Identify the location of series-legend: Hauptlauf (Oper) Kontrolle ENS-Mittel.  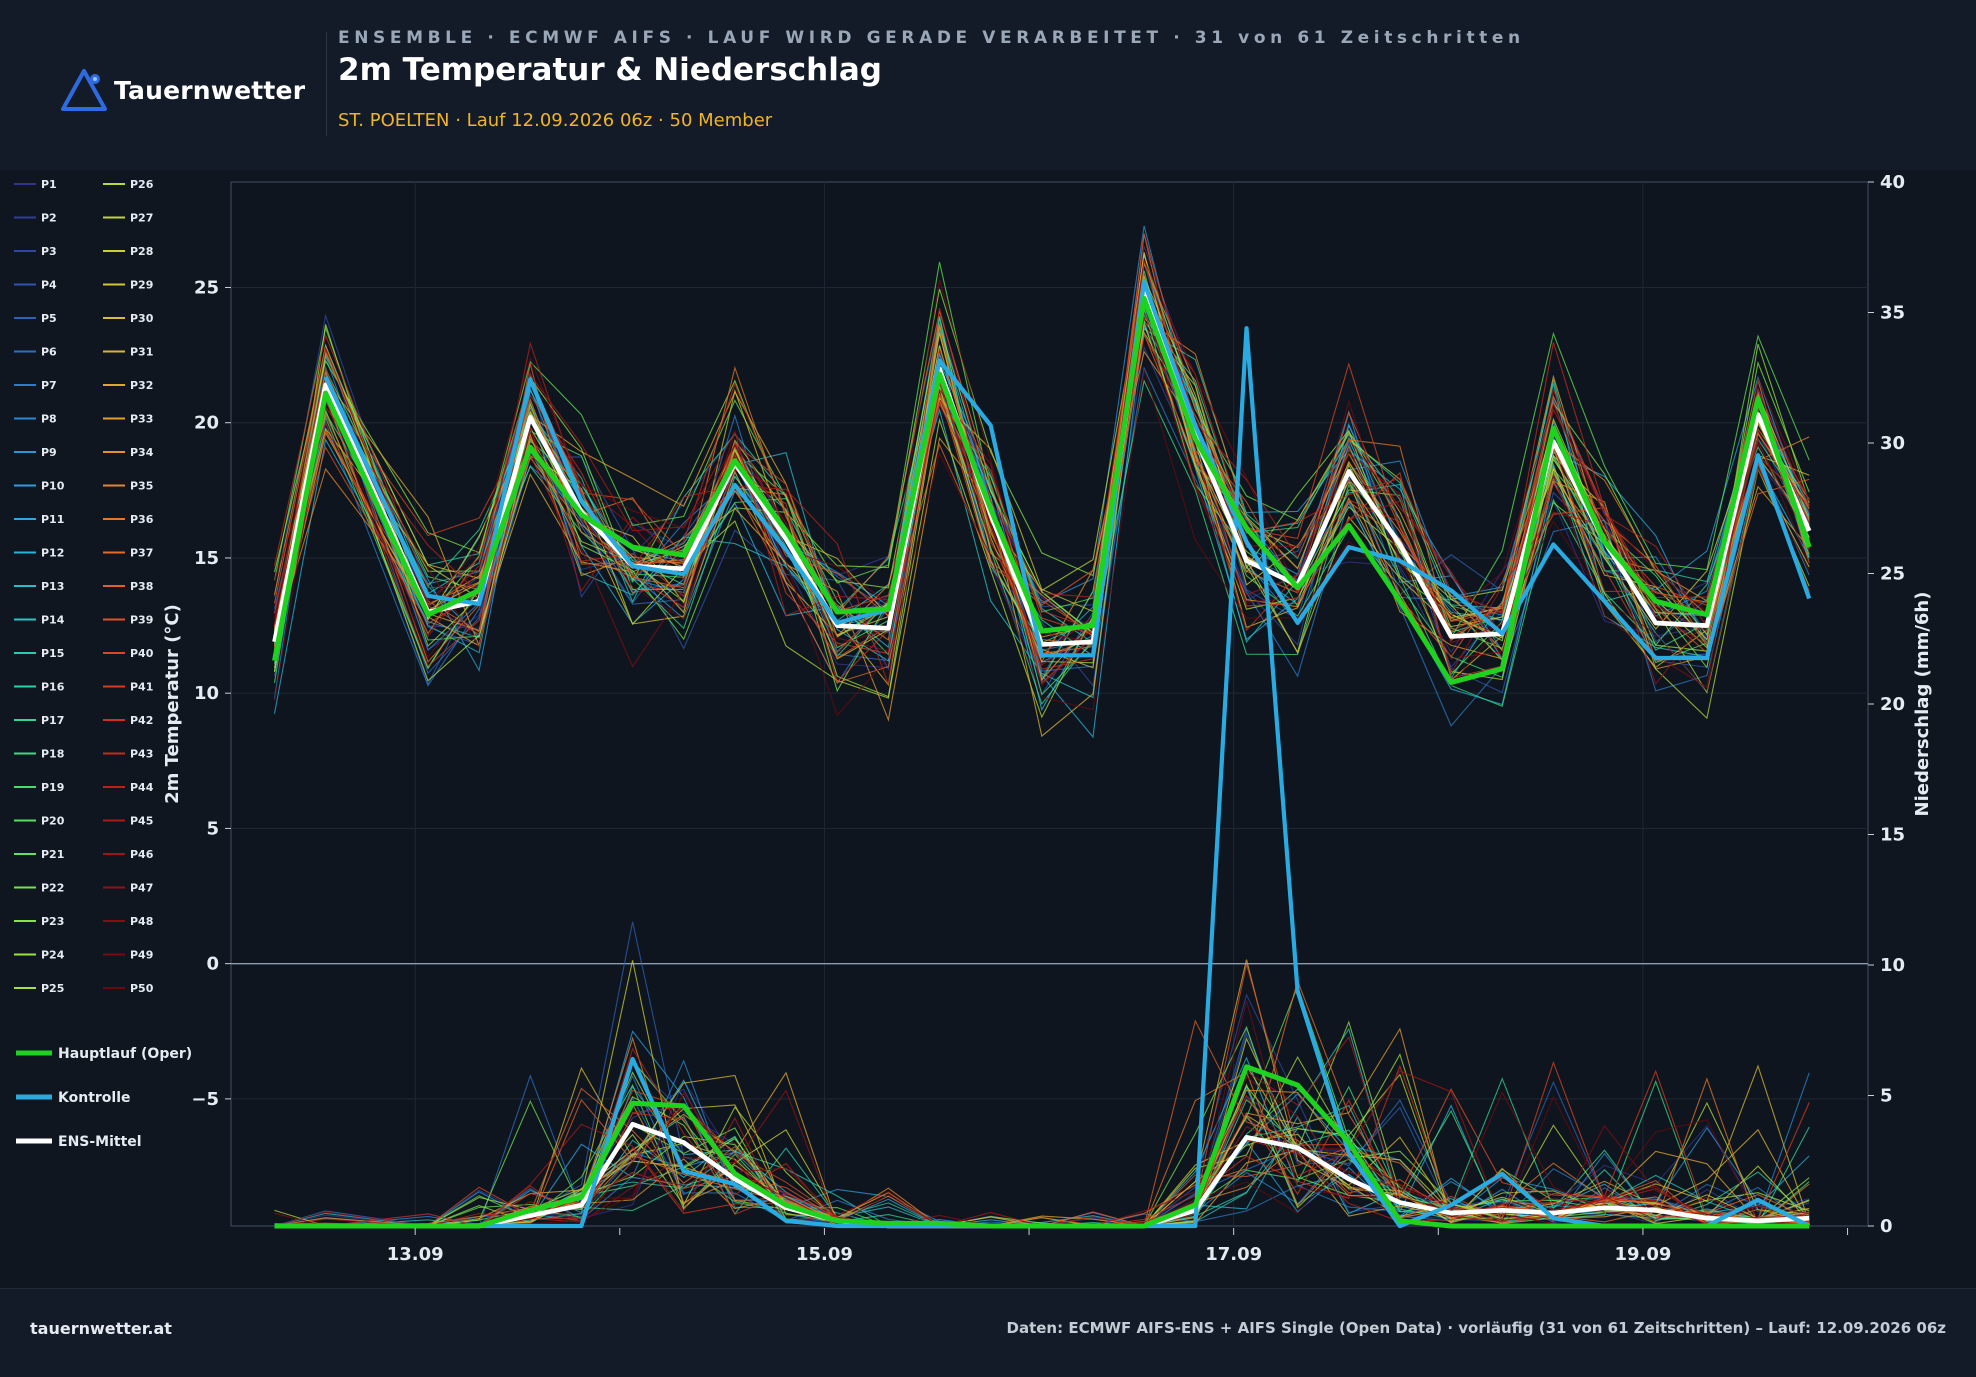
(104, 1098).